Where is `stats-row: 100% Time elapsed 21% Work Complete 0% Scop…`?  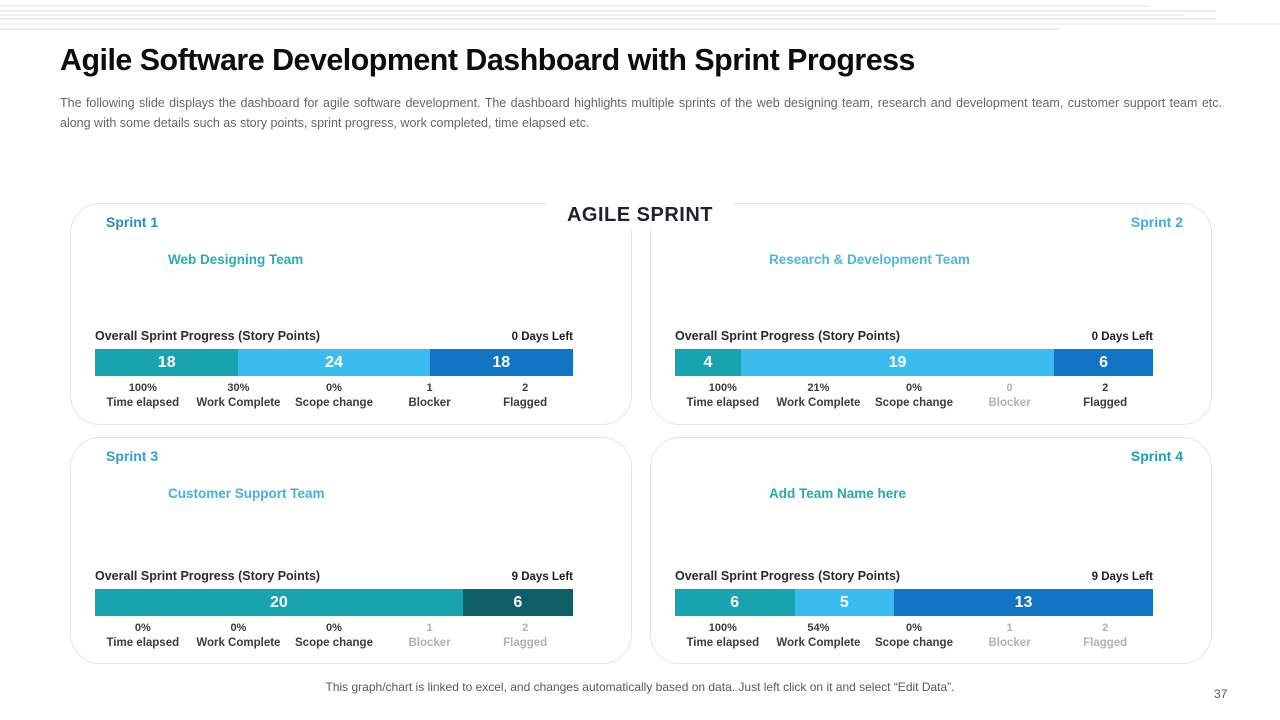 stats-row: 100% Time elapsed 21% Work Complete 0% Scop… is located at coordinates (914, 396).